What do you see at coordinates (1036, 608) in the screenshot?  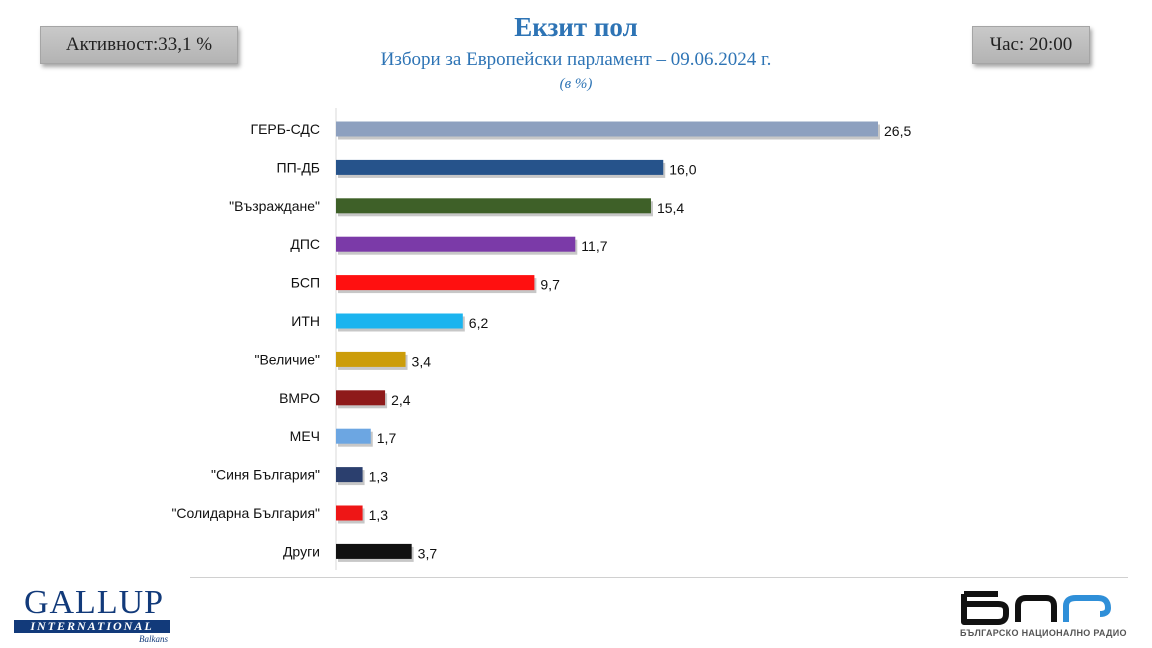 I see `bnr-mark-icon` at bounding box center [1036, 608].